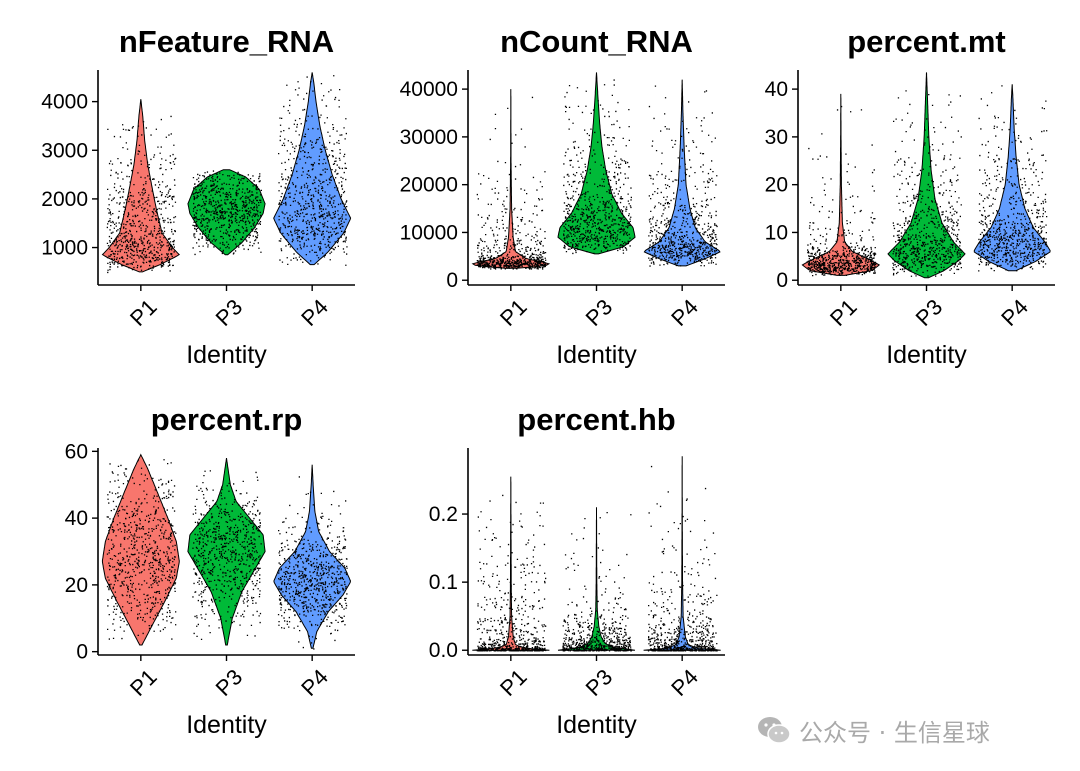 Image resolution: width=1080 pixels, height=771 pixels. Describe the element at coordinates (429, 89) in the screenshot. I see `y-tick-label: 40000` at that location.